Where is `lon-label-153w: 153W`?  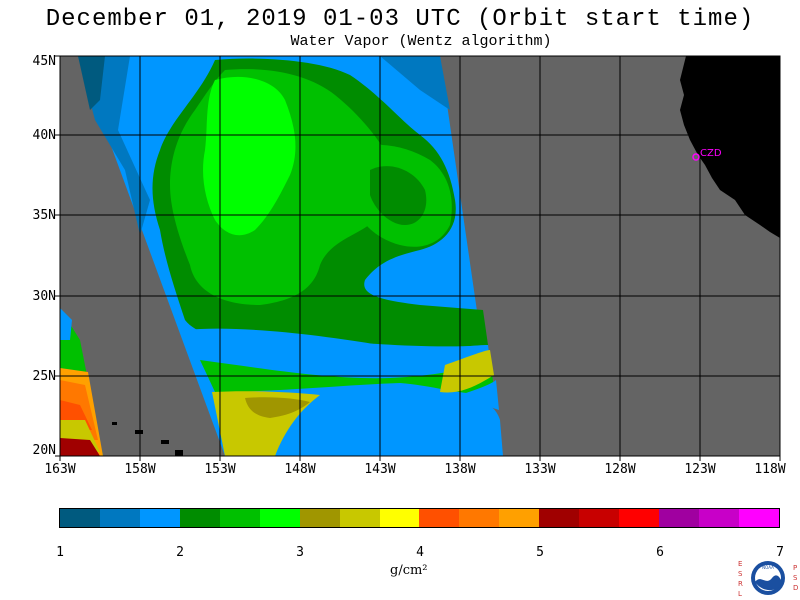 lon-label-153w: 153W is located at coordinates (220, 469).